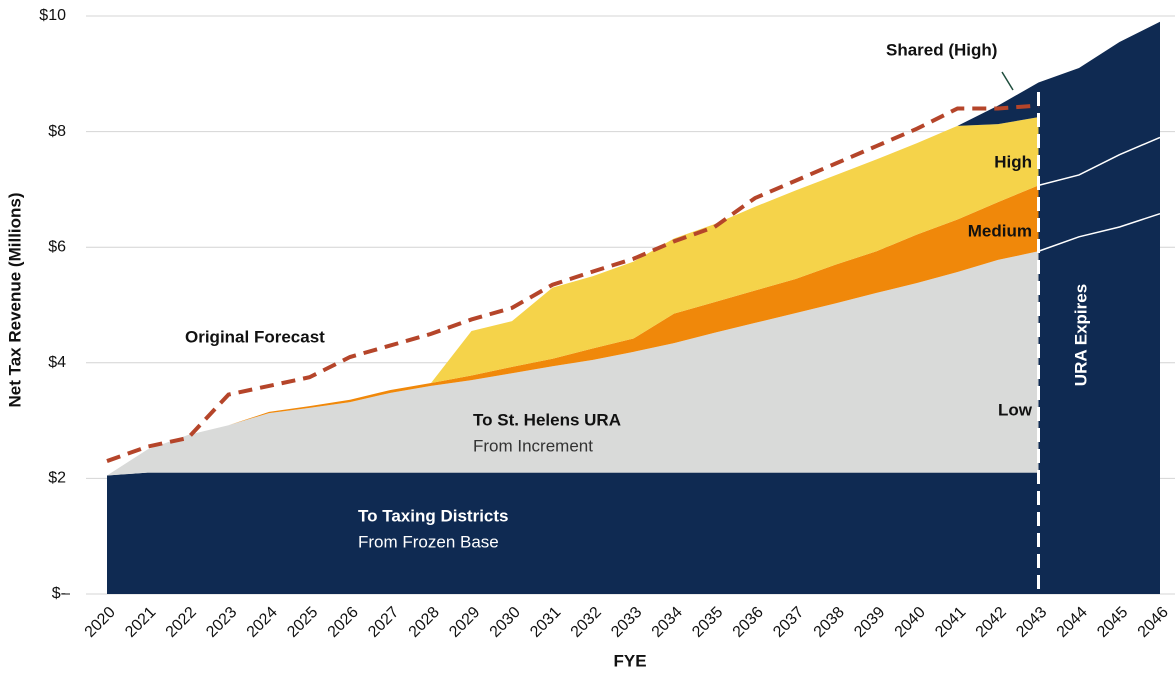 This screenshot has width=1175, height=676. Describe the element at coordinates (57, 246) in the screenshot. I see `y-tick-label: $6` at that location.